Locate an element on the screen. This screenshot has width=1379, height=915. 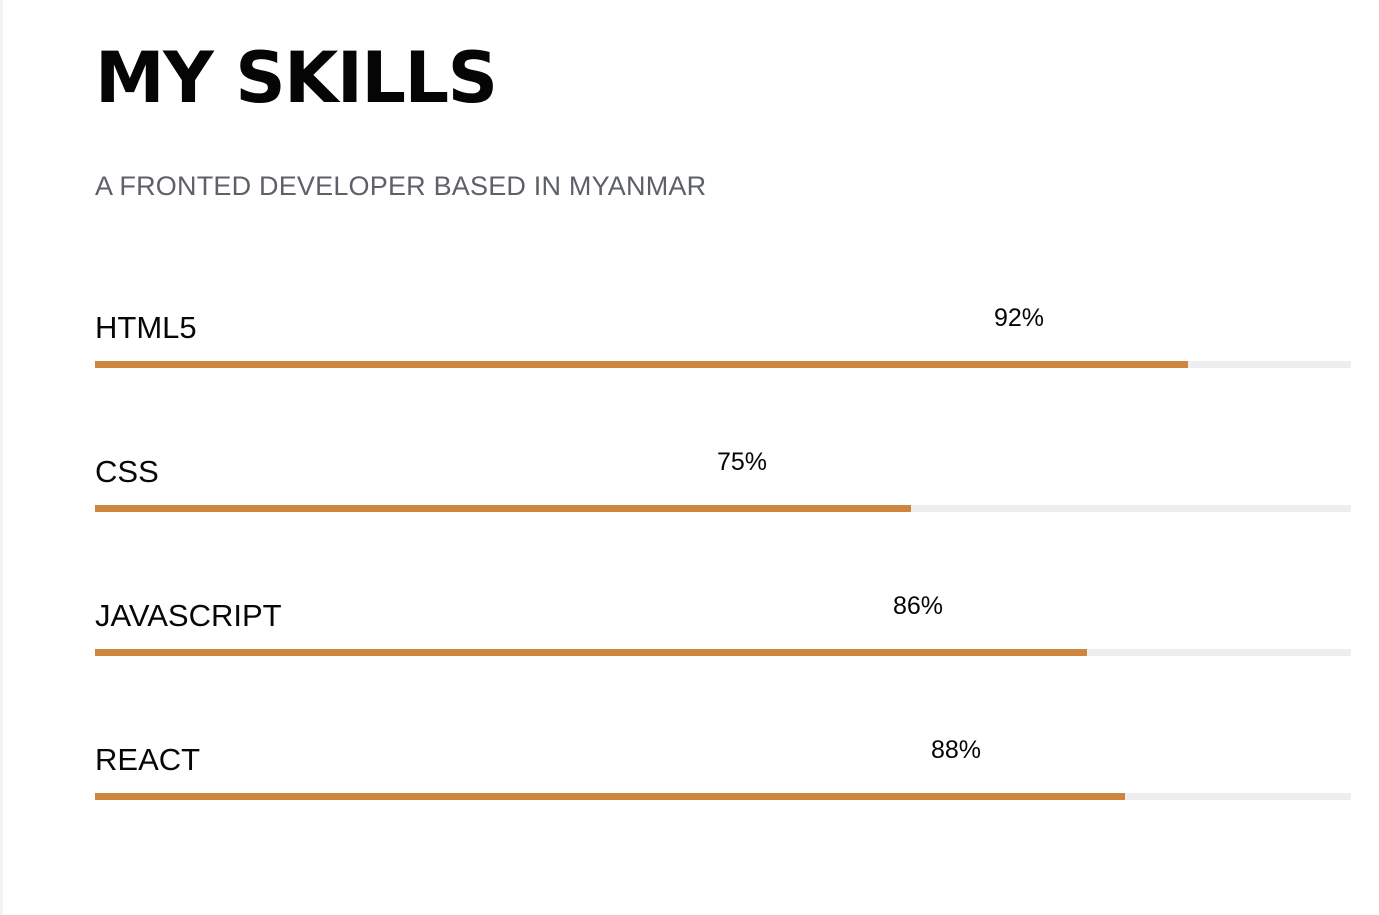
page-subtitle: A FRONTED DEVELOPER BASED IN MYANMAR is located at coordinates (401, 186).